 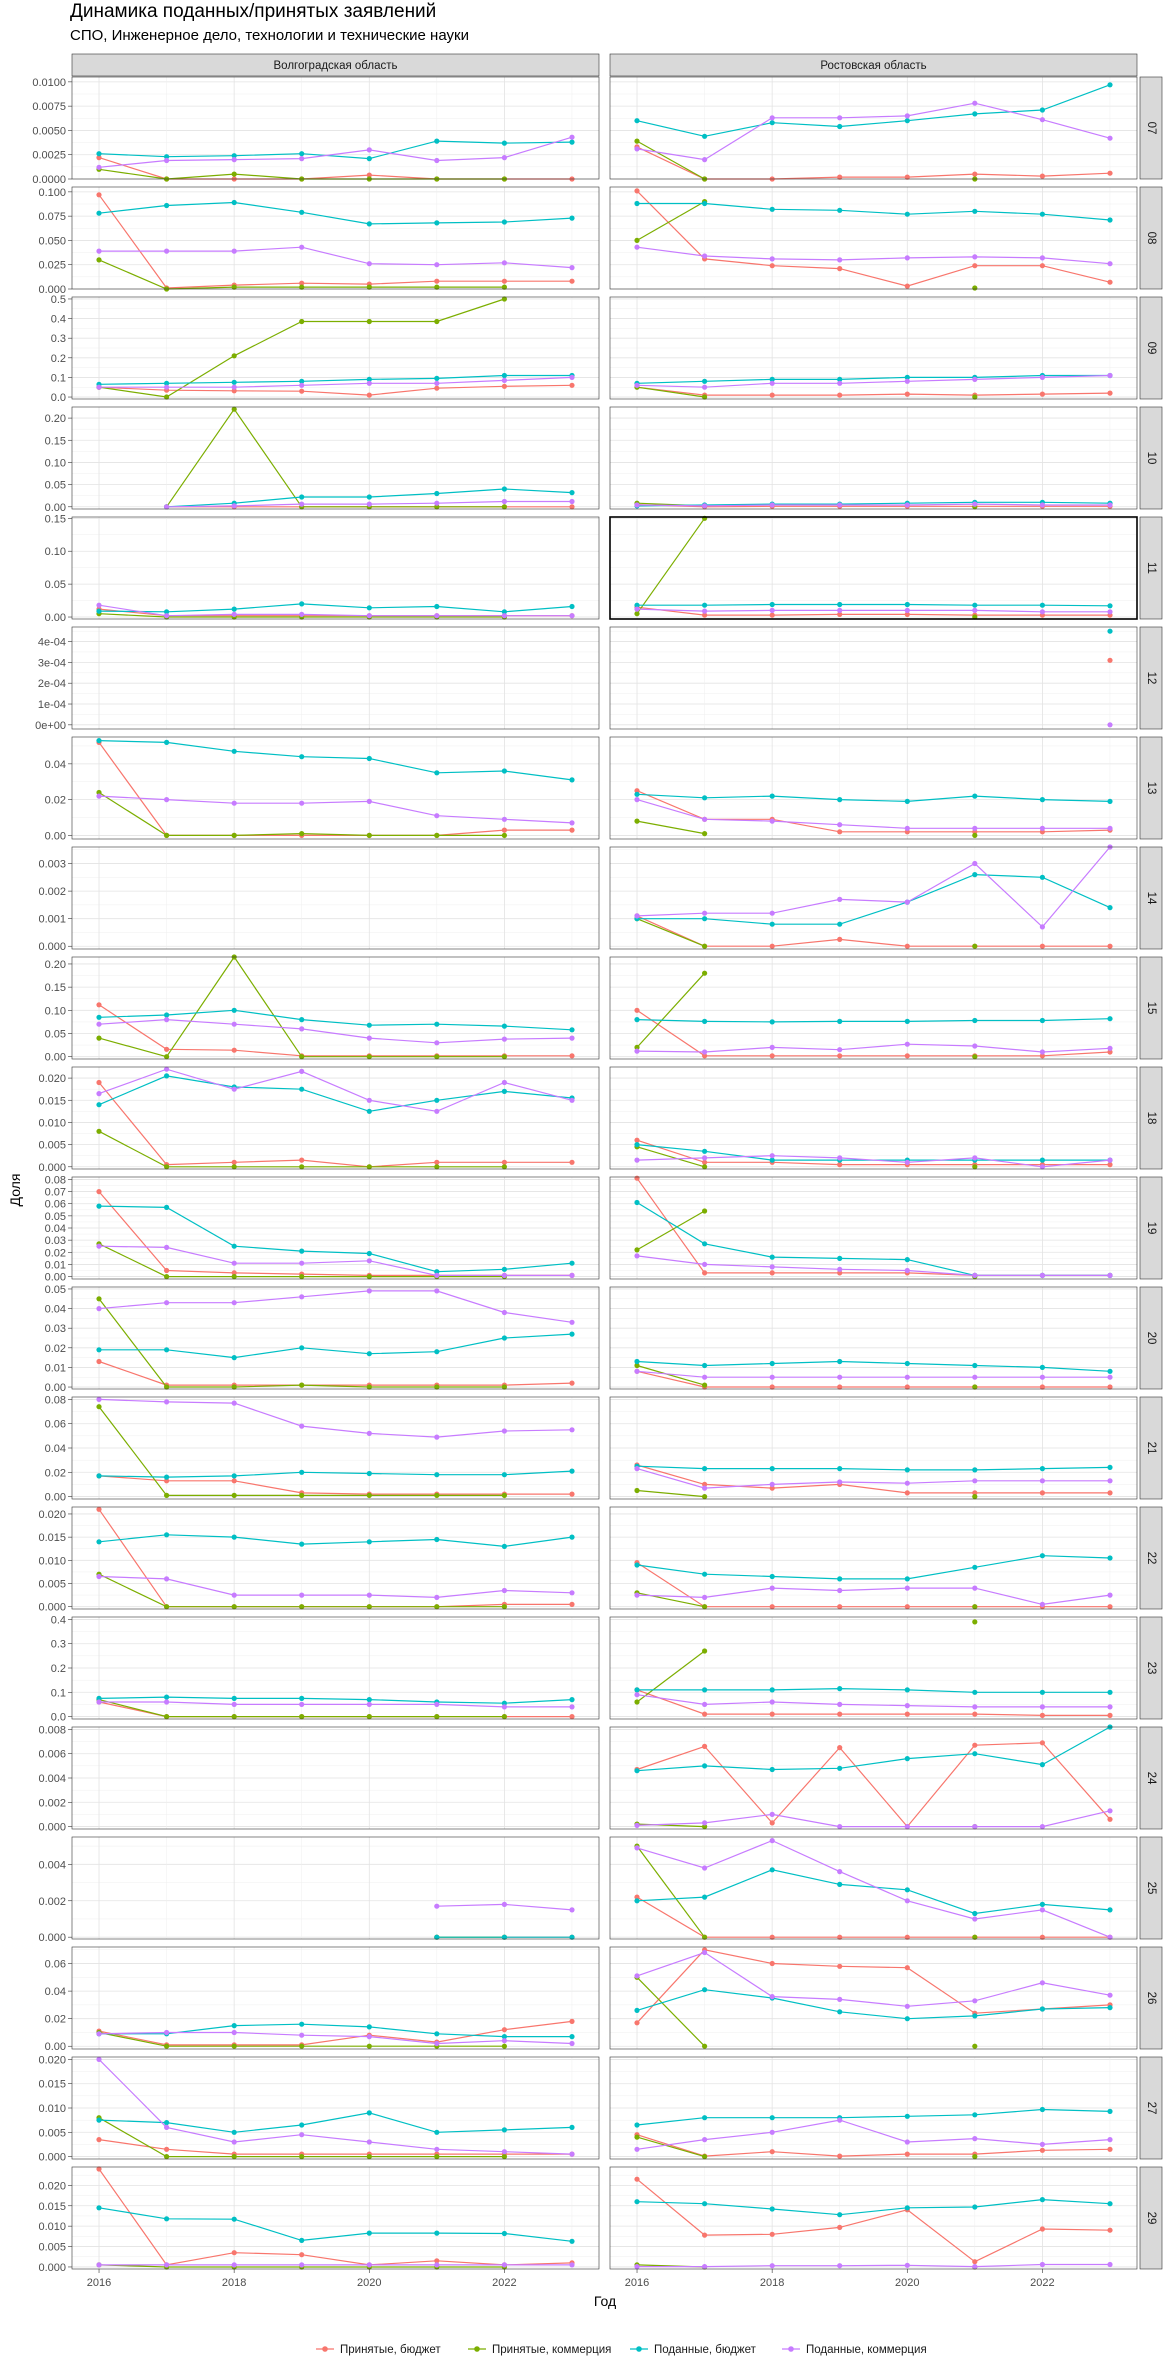 What do you see at coordinates (55, 765) in the screenshot?
I see `y-tick-label: 0.04` at bounding box center [55, 765].